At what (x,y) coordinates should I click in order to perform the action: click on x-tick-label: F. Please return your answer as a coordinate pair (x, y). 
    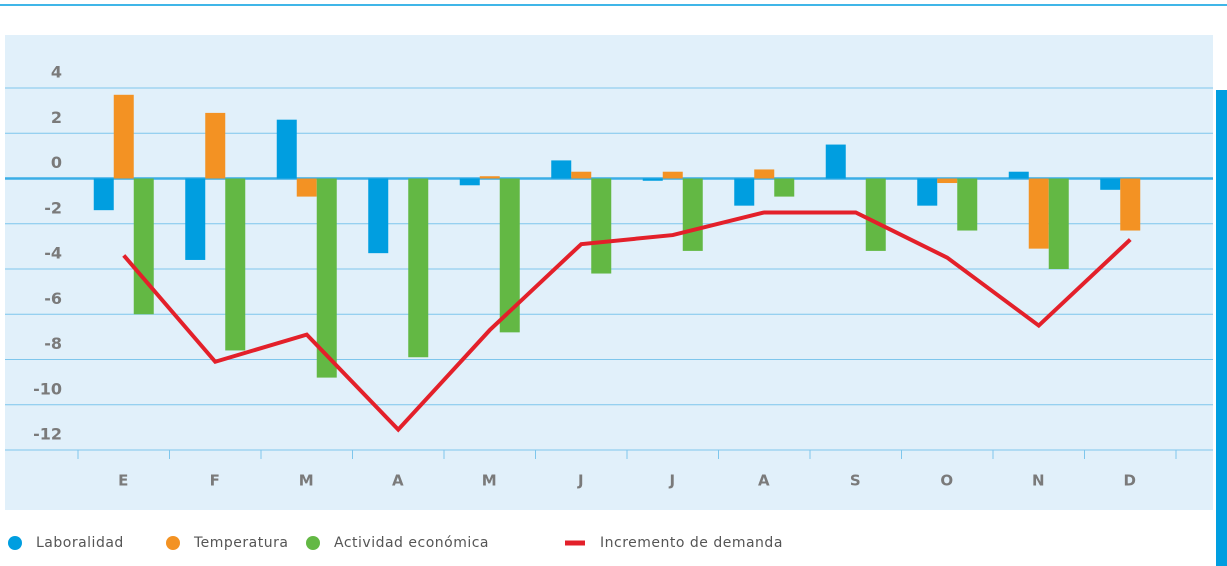
    Looking at the image, I should click on (215, 481).